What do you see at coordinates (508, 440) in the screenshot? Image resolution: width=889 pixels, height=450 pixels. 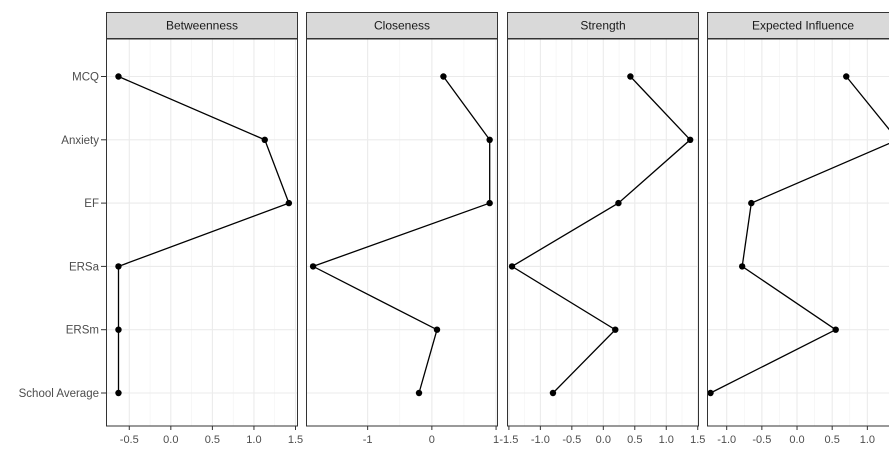 I see `x-tick-label: -1.5` at bounding box center [508, 440].